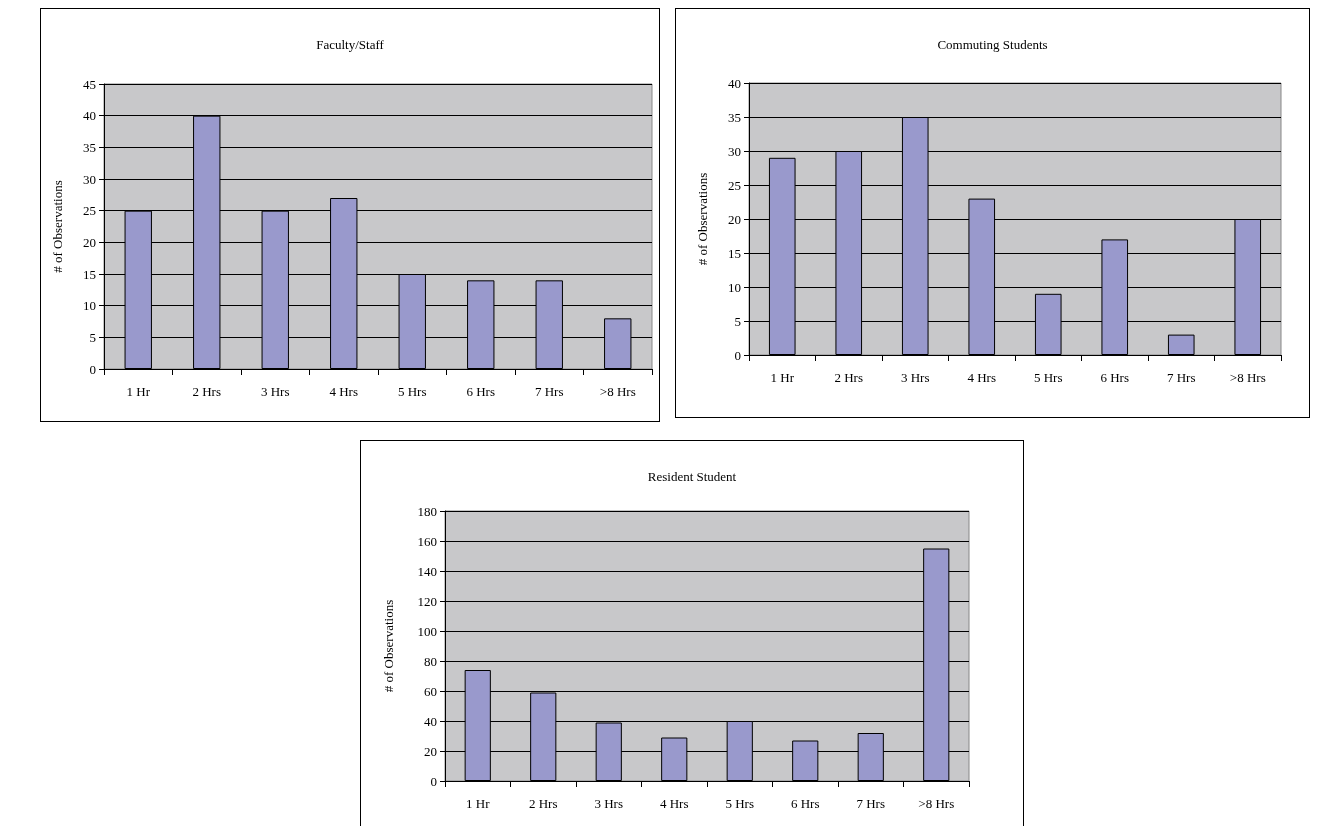  Describe the element at coordinates (427, 541) in the screenshot. I see `y-tick-label: 160` at that location.